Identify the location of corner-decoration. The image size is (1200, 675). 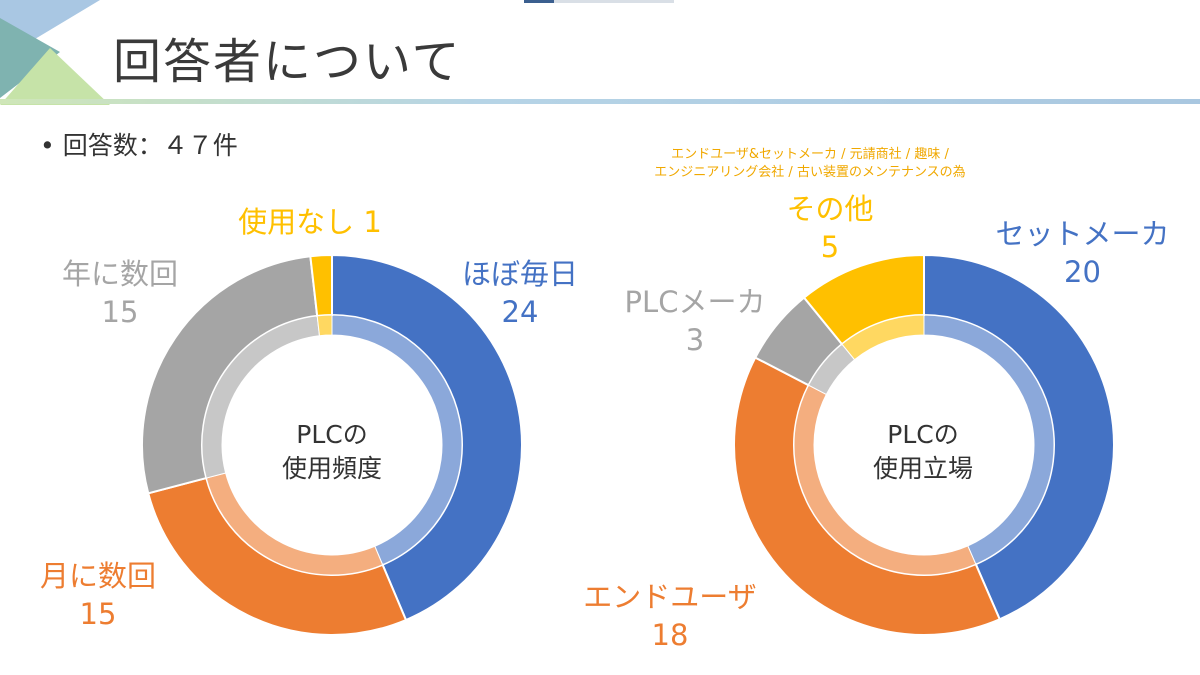
(55, 52).